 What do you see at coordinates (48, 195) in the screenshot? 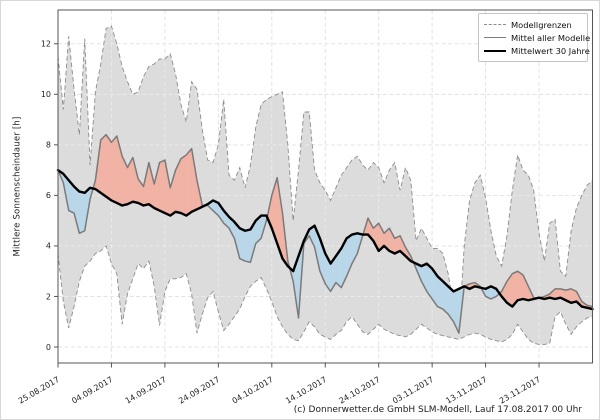
I see `y-tick-label: 6` at bounding box center [48, 195].